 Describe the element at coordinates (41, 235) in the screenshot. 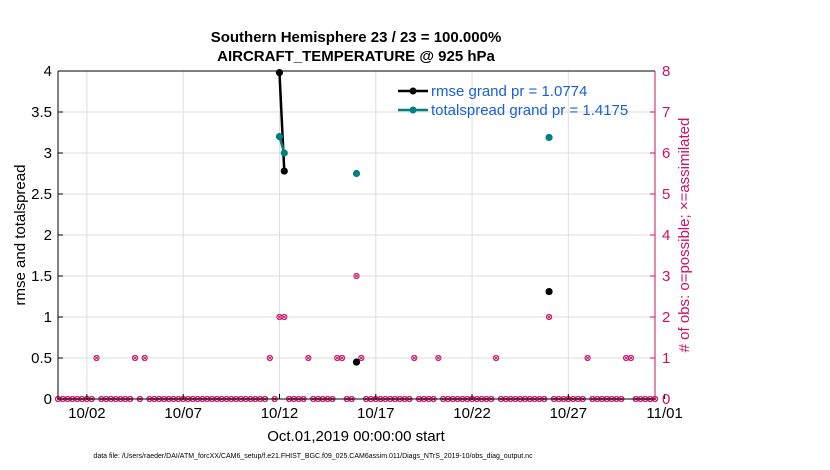

I see `y-tick-labels: 0 0.5 1 1.5 2 2.5 3 3.5 4` at that location.